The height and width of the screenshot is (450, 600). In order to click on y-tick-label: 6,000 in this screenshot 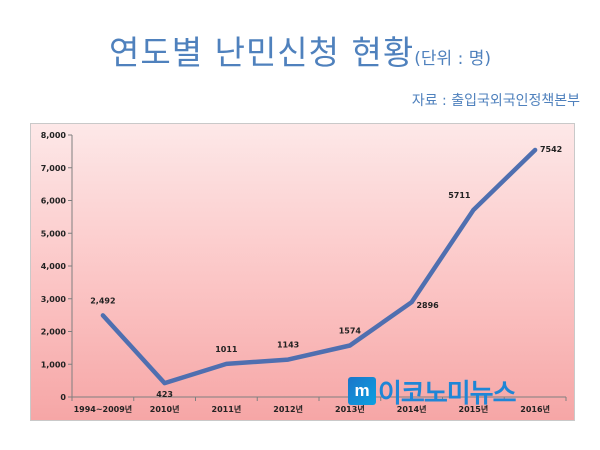, I will do `click(54, 201)`.